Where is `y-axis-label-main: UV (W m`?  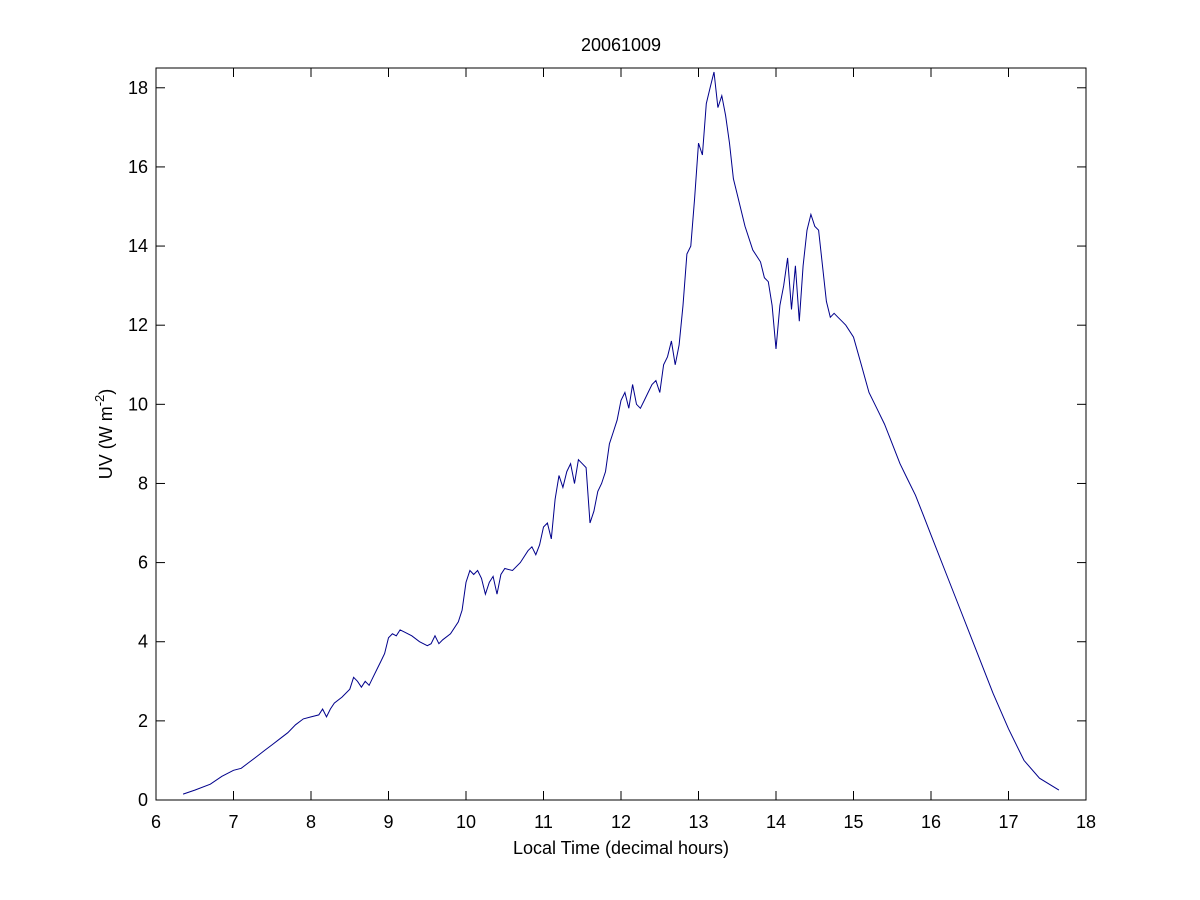
y-axis-label-main: UV (W m is located at coordinates (106, 442).